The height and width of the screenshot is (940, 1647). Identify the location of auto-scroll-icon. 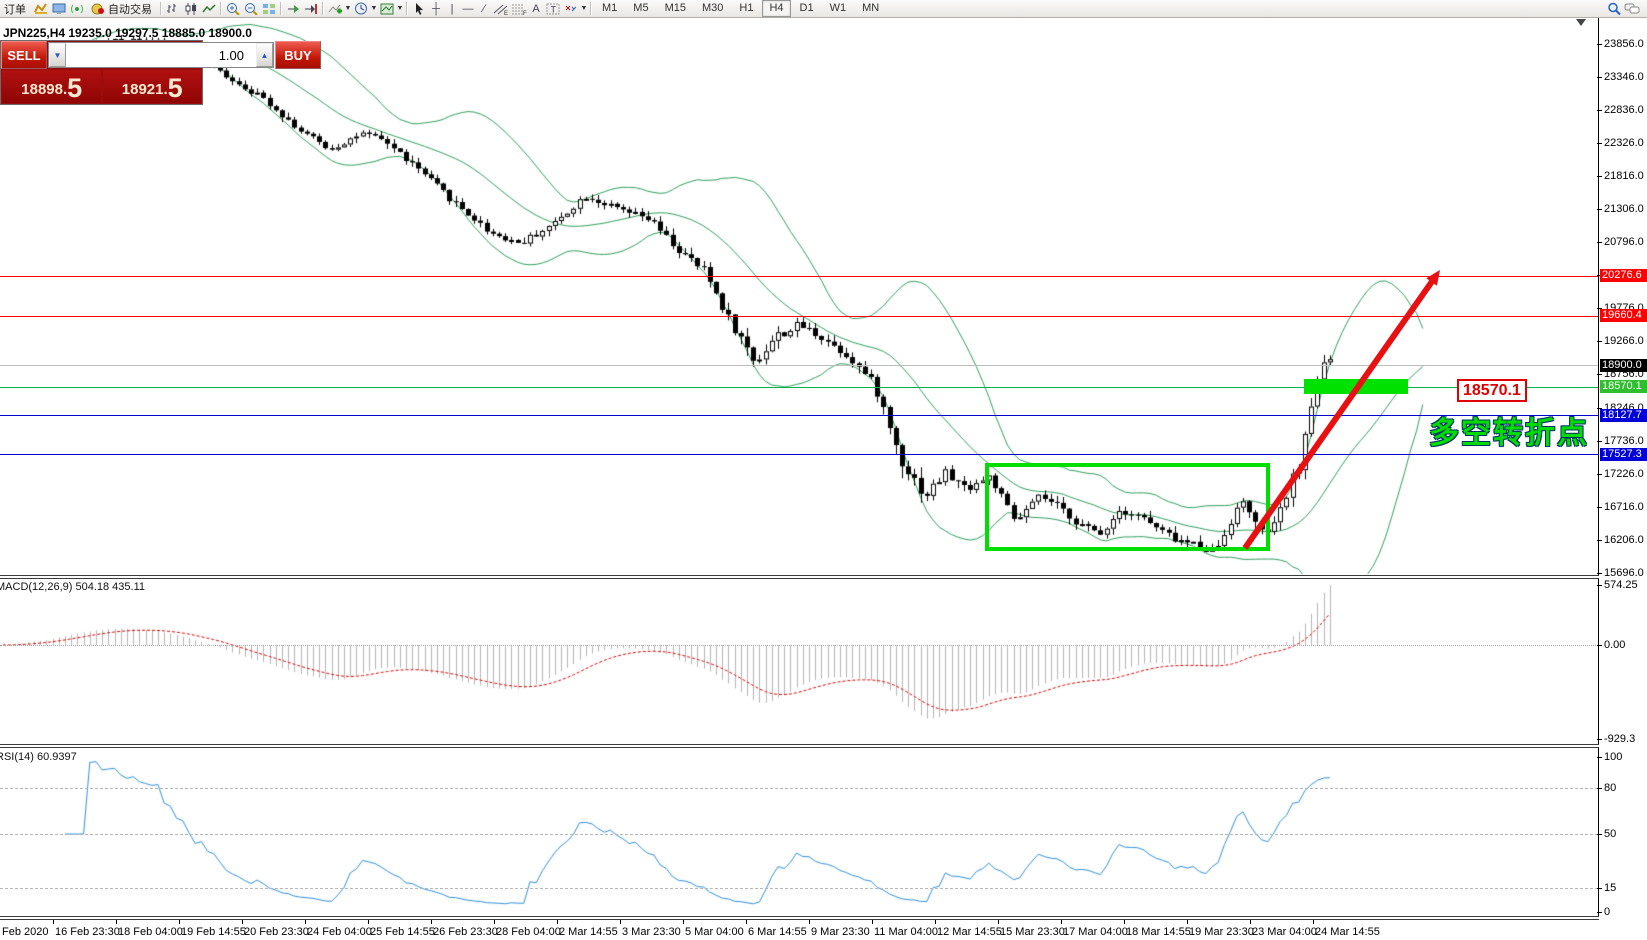
(293, 8).